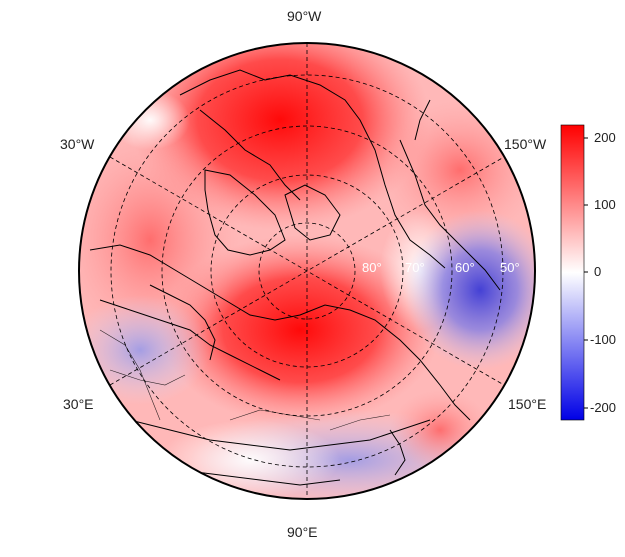  I want to click on colorbar-tick-label: 0, so click(598, 271).